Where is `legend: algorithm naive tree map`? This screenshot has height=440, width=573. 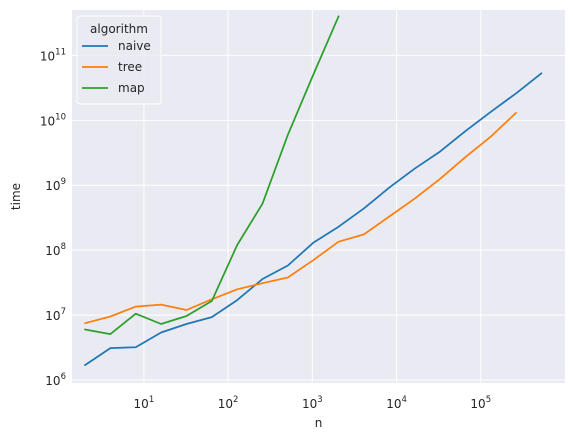 legend: algorithm naive tree map is located at coordinates (119, 60).